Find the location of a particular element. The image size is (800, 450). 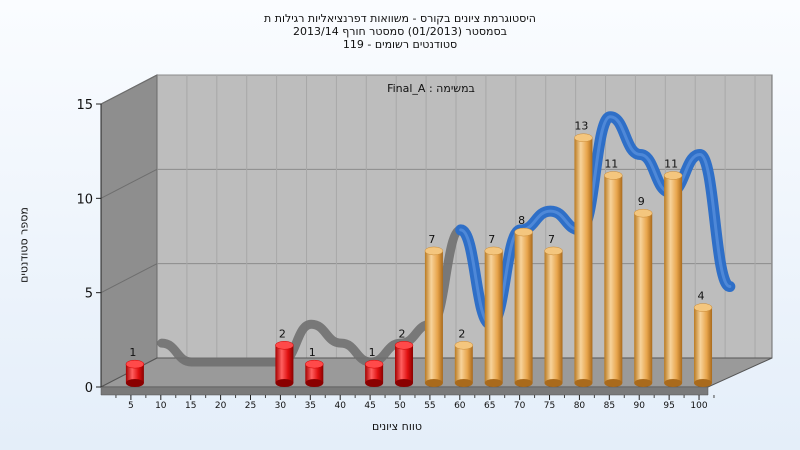

x-tick-label: 5 is located at coordinates (131, 406).